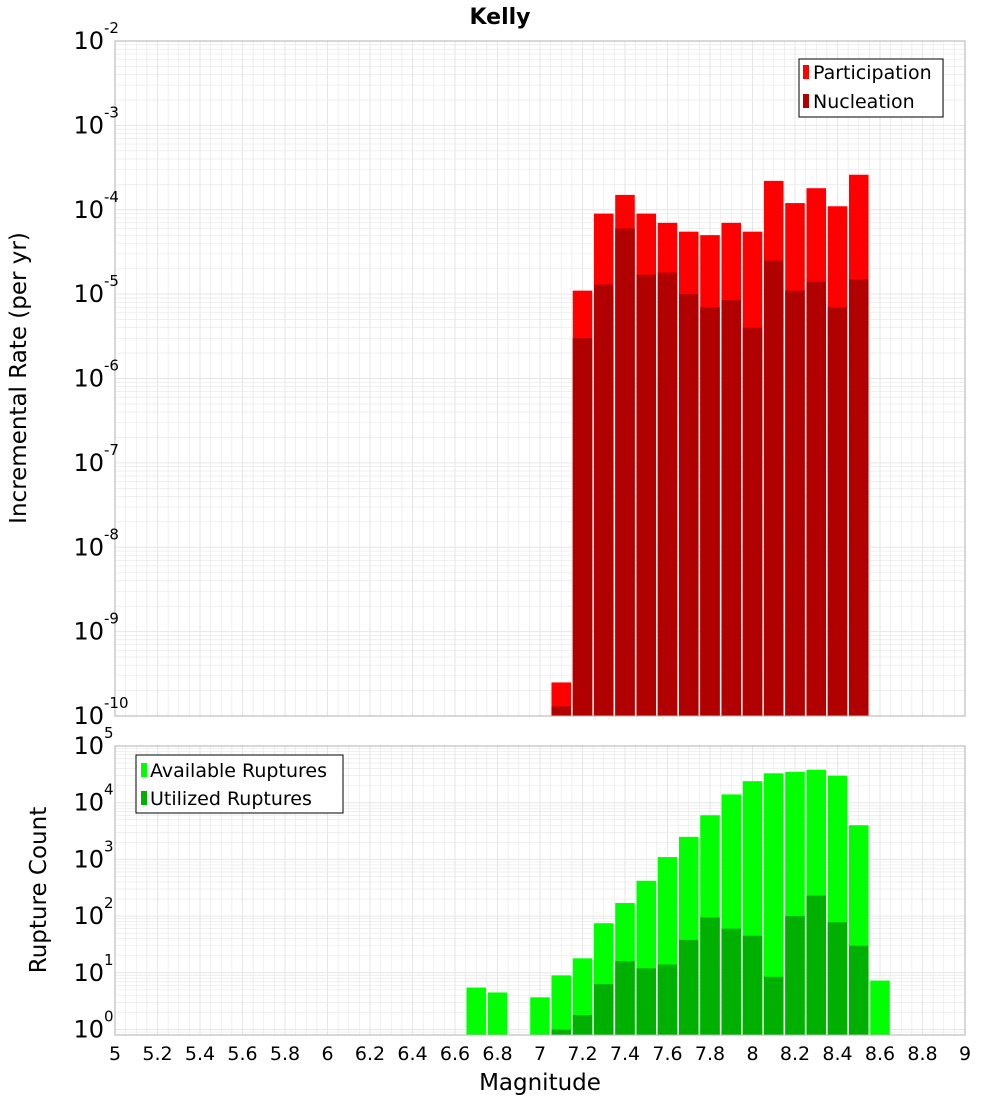 The width and height of the screenshot is (1000, 1104). I want to click on top-y-tick-exponent: -8, so click(111, 534).